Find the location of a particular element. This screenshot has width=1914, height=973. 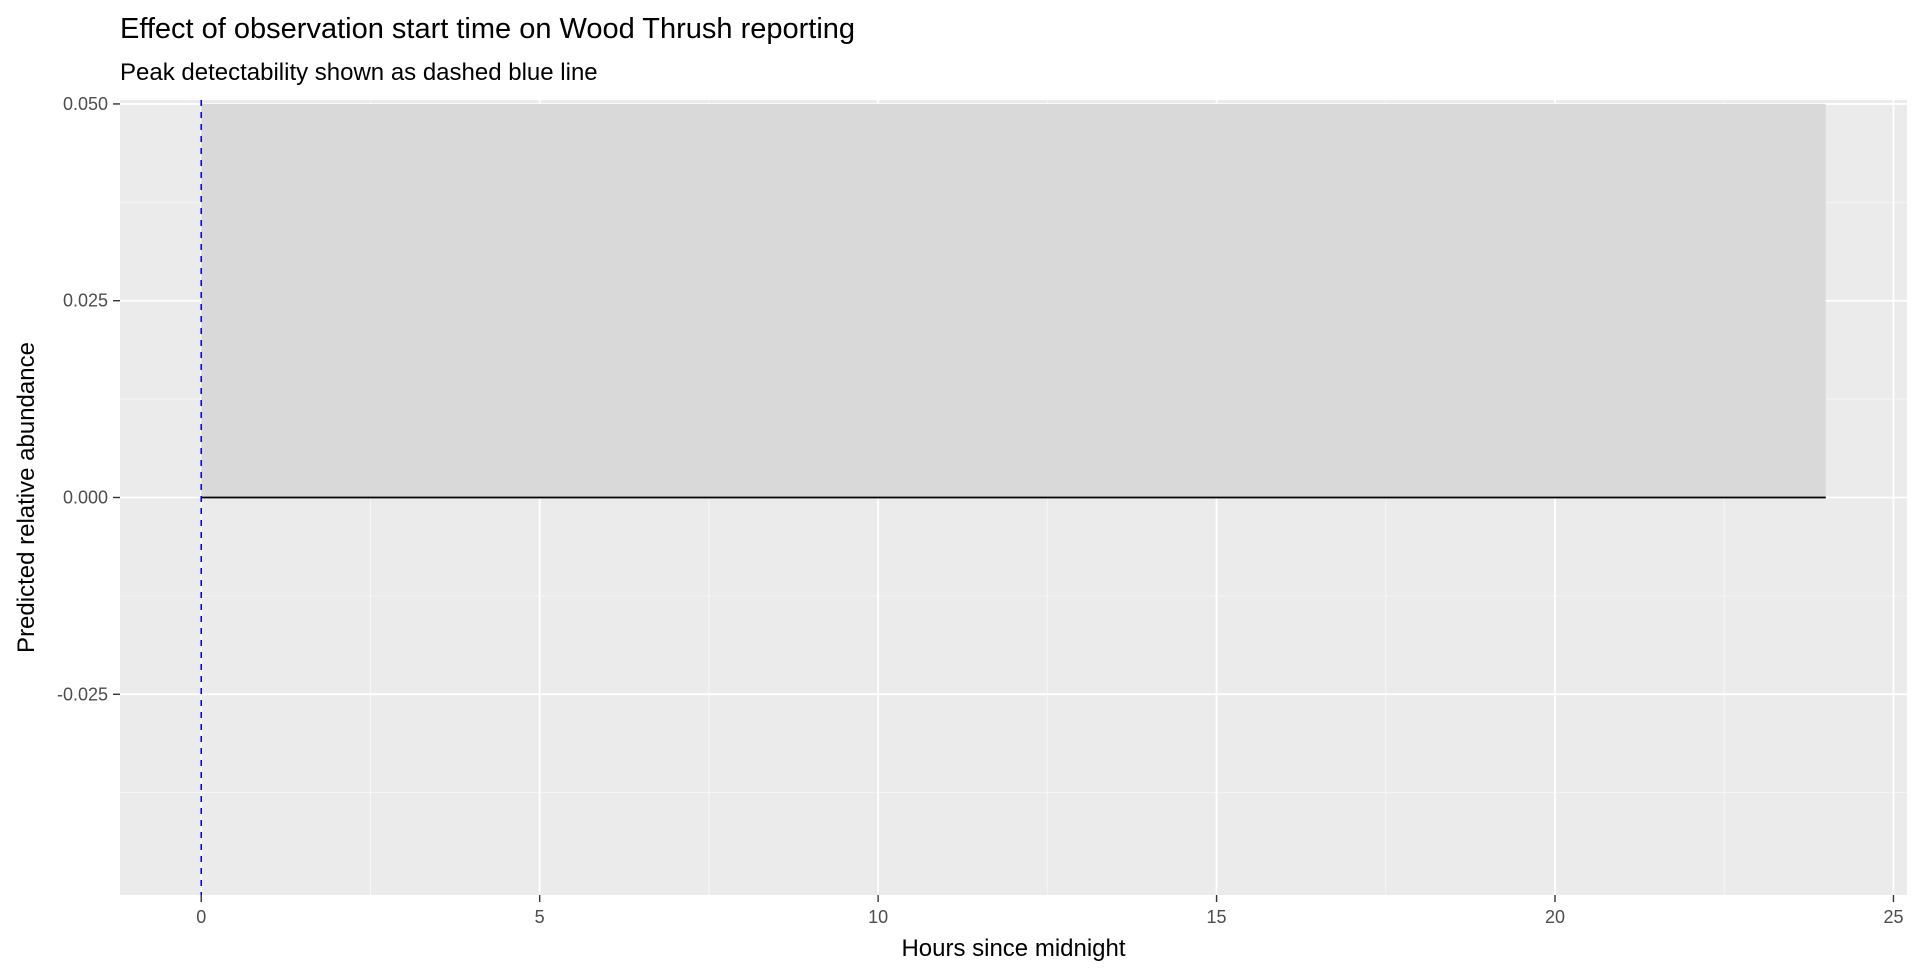

y-tick-label: 0.000 is located at coordinates (85, 498).